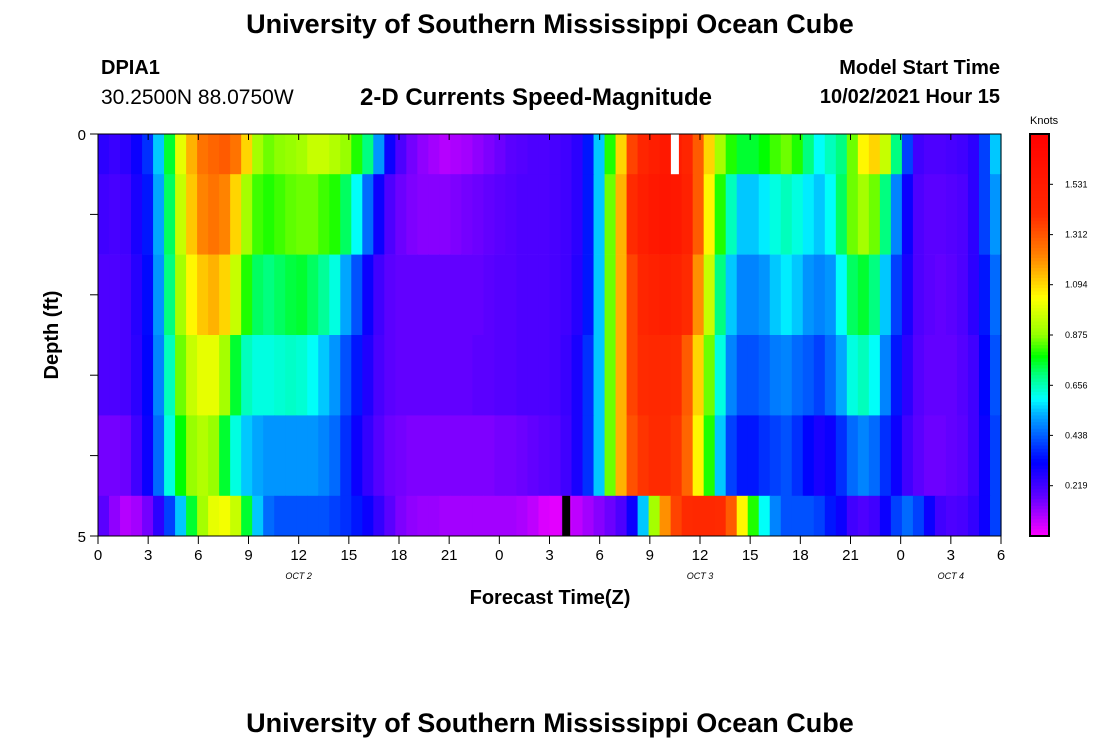 This screenshot has height=750, width=1100. I want to click on x-tick-label: 15, so click(750, 555).